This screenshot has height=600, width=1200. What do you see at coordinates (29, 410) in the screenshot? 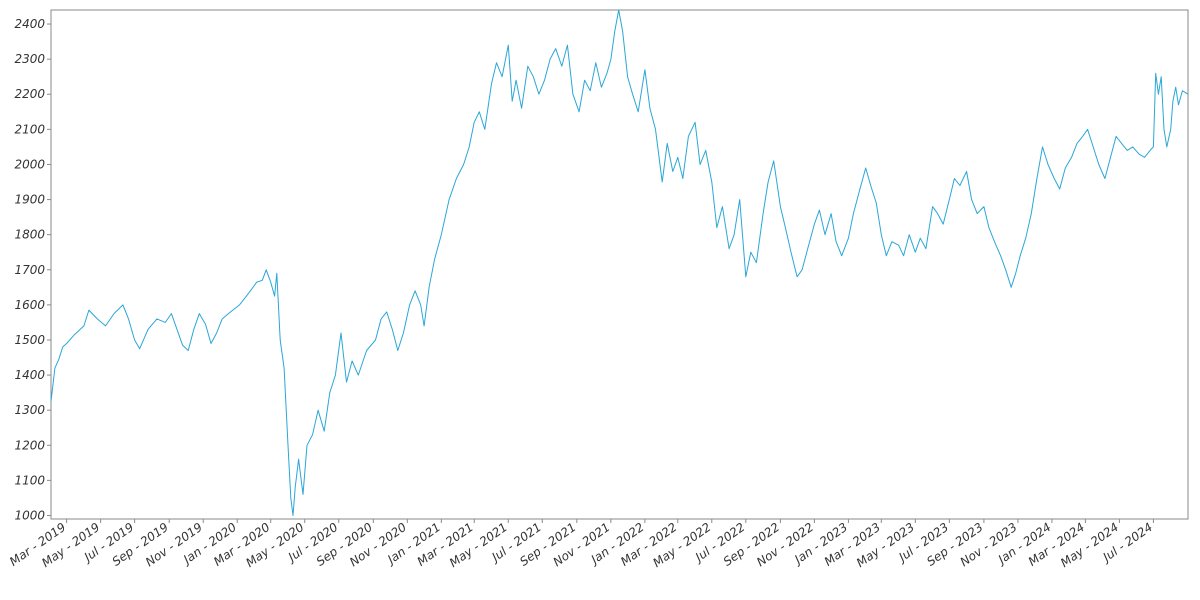
I see `y-tick-label: 1300` at bounding box center [29, 410].